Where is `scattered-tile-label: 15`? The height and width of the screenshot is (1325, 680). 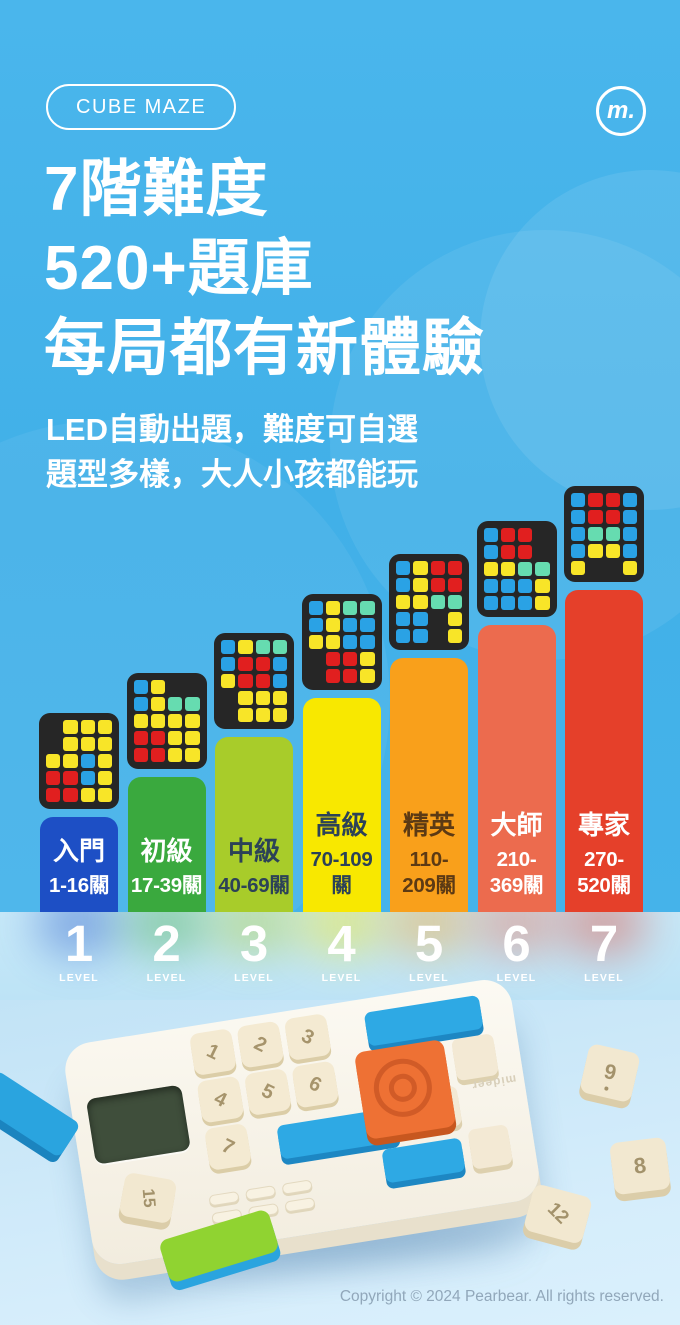
scattered-tile-label: 15 is located at coordinates (148, 1198).